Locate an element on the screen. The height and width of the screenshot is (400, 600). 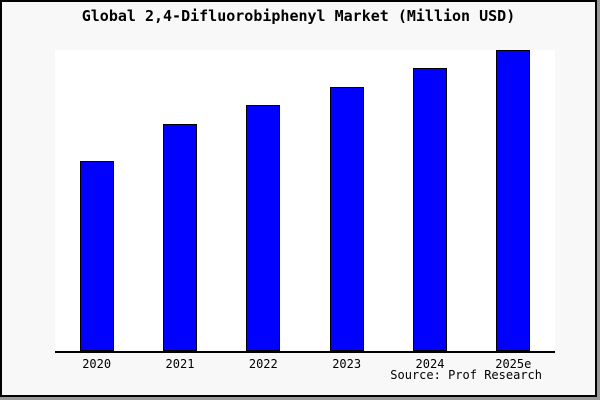
bar-2020 is located at coordinates (96, 256).